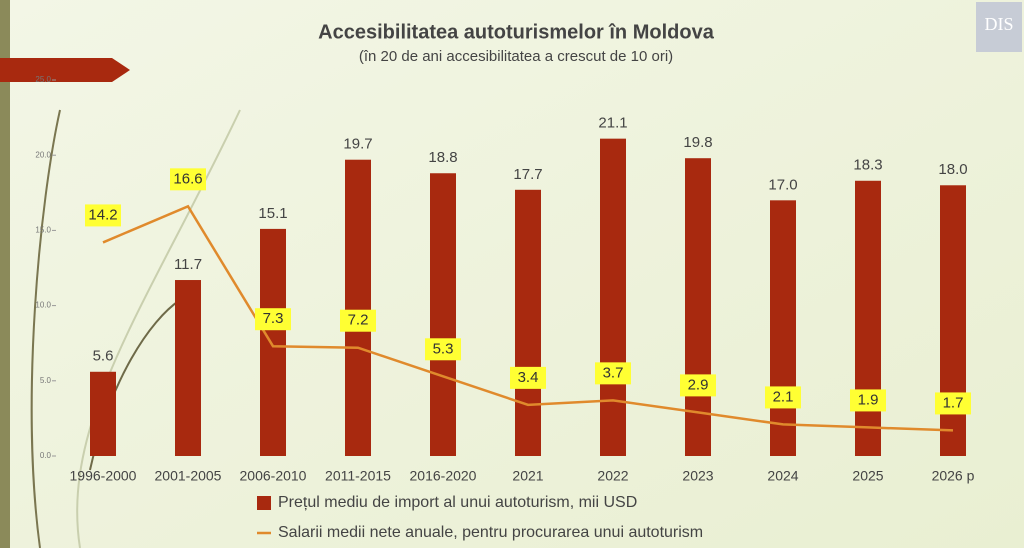 The height and width of the screenshot is (548, 1024). Describe the element at coordinates (697, 142) in the screenshot. I see `bar-value-label: 19.8` at that location.